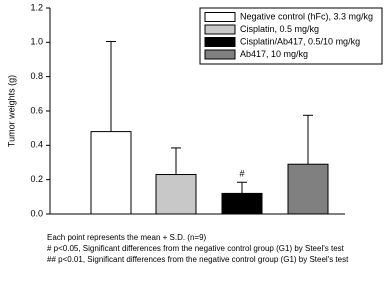 The width and height of the screenshot is (388, 282). I want to click on legend-label: Cisplatin, 0.5 mg/kg, so click(279, 29).